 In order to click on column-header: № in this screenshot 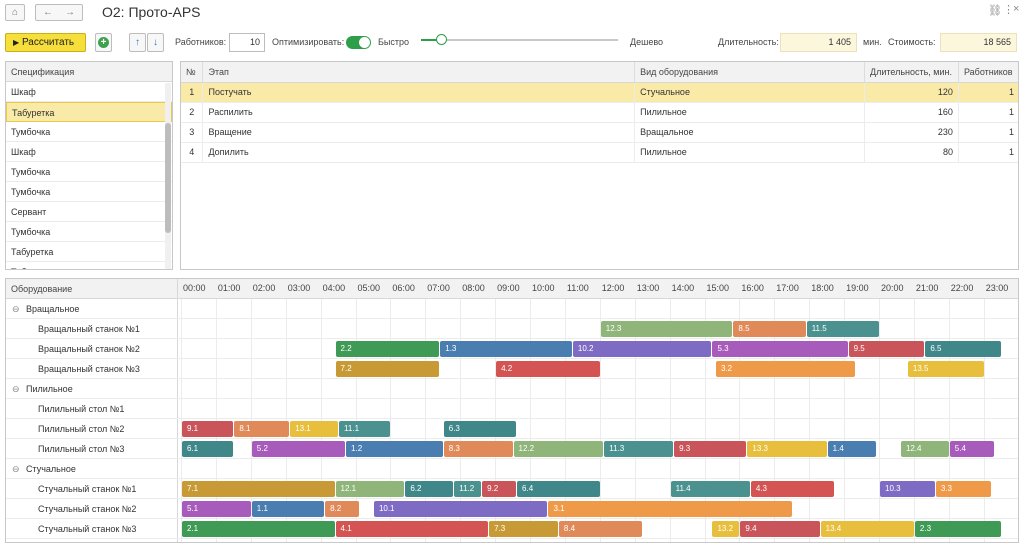, I will do `click(192, 72)`.